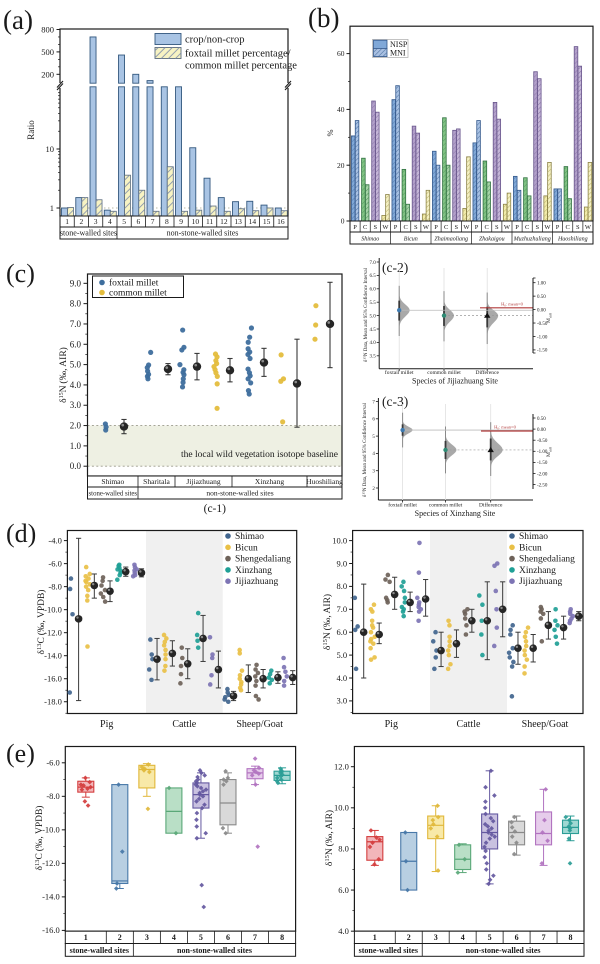 The width and height of the screenshot is (600, 964). Describe the element at coordinates (399, 44) in the screenshot. I see `svg-text: NISP` at that location.